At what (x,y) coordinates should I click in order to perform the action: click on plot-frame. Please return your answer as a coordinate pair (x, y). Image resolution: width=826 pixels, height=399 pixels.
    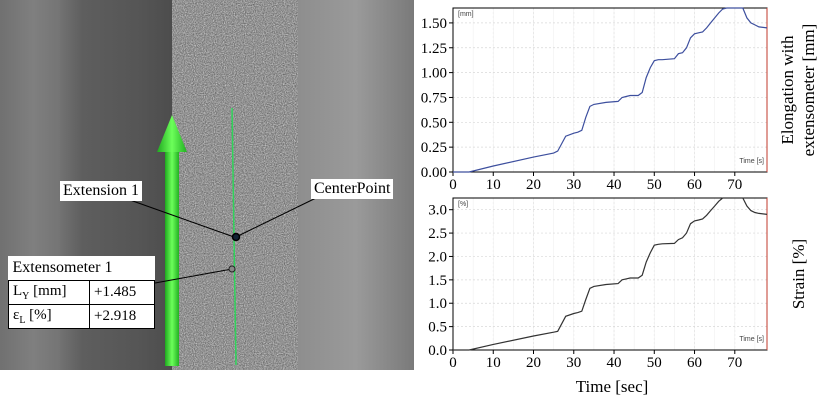
    Looking at the image, I should click on (610, 274).